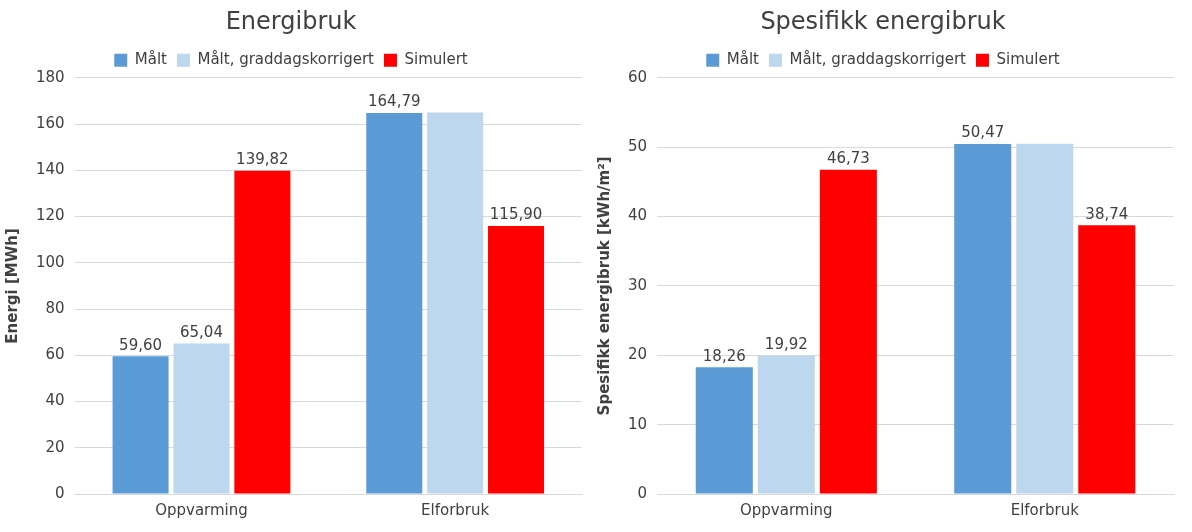 The image size is (1192, 532). What do you see at coordinates (50, 76) in the screenshot?
I see `y-tick-label: 180` at bounding box center [50, 76].